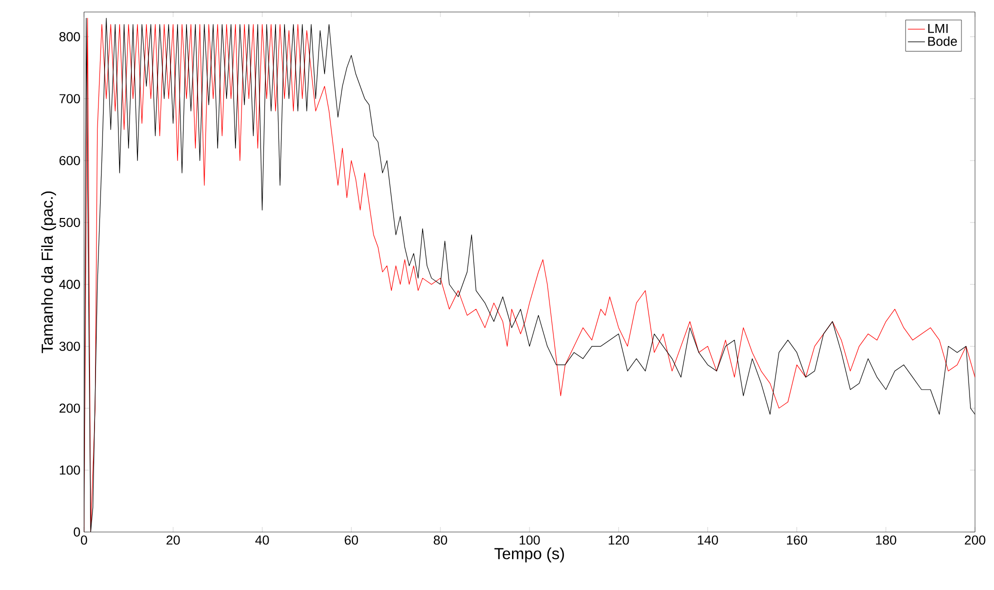 This screenshot has height=590, width=994. What do you see at coordinates (975, 540) in the screenshot?
I see `x-tick-label: 200` at bounding box center [975, 540].